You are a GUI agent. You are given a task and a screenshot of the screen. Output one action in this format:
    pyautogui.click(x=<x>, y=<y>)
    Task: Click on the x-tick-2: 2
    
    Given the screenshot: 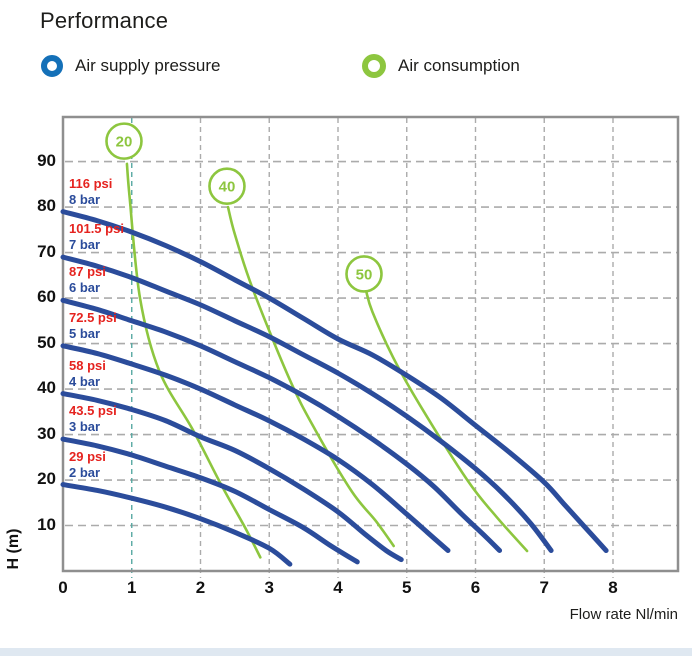 What is the action you would take?
    pyautogui.click(x=200, y=587)
    